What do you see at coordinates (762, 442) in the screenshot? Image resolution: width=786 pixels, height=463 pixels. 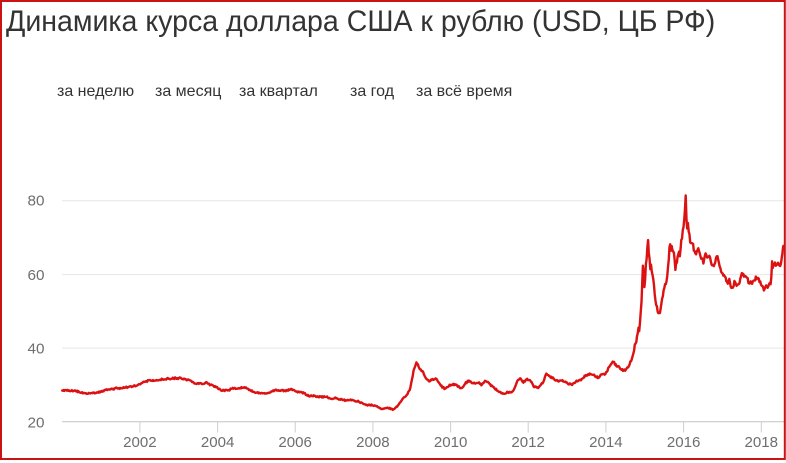 I see `svg-text: 2018` at bounding box center [762, 442].